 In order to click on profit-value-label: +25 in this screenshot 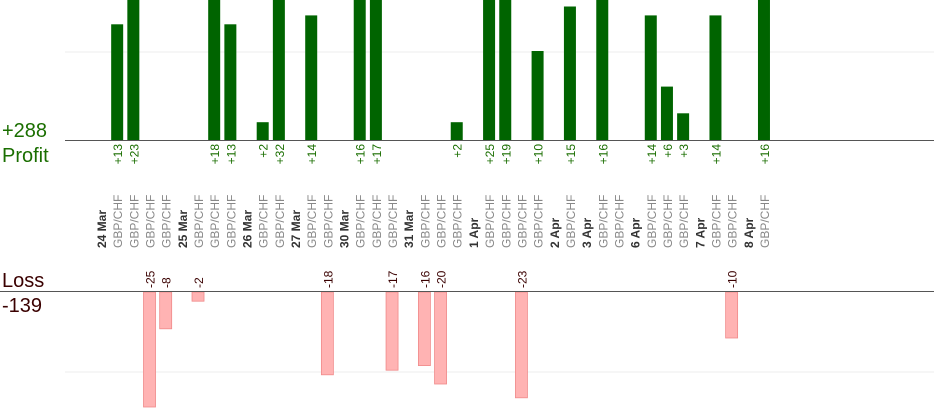, I will do `click(490, 154)`.